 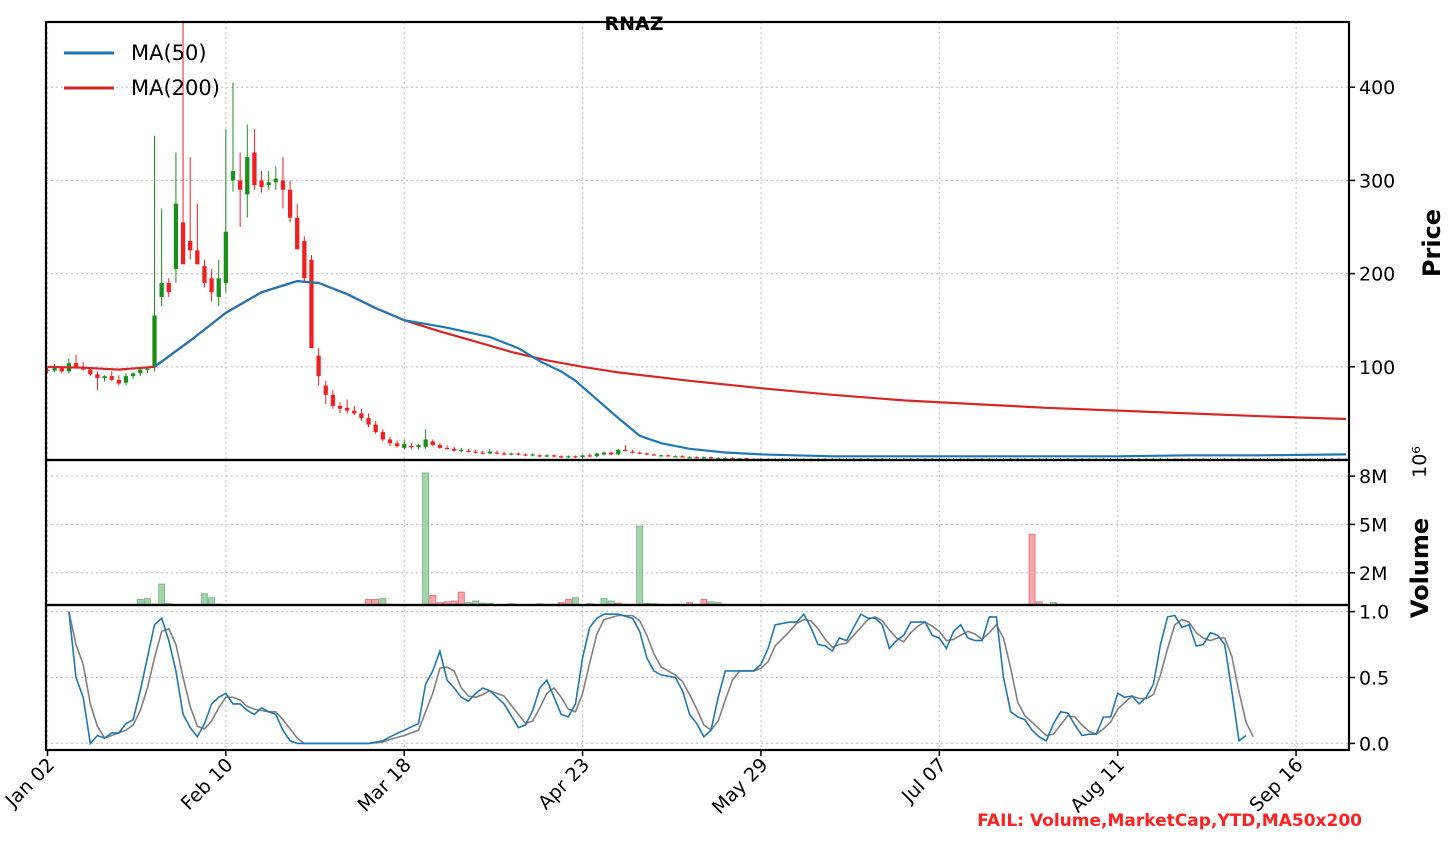 I want to click on price-tick-label: 100, so click(x=1377, y=368).